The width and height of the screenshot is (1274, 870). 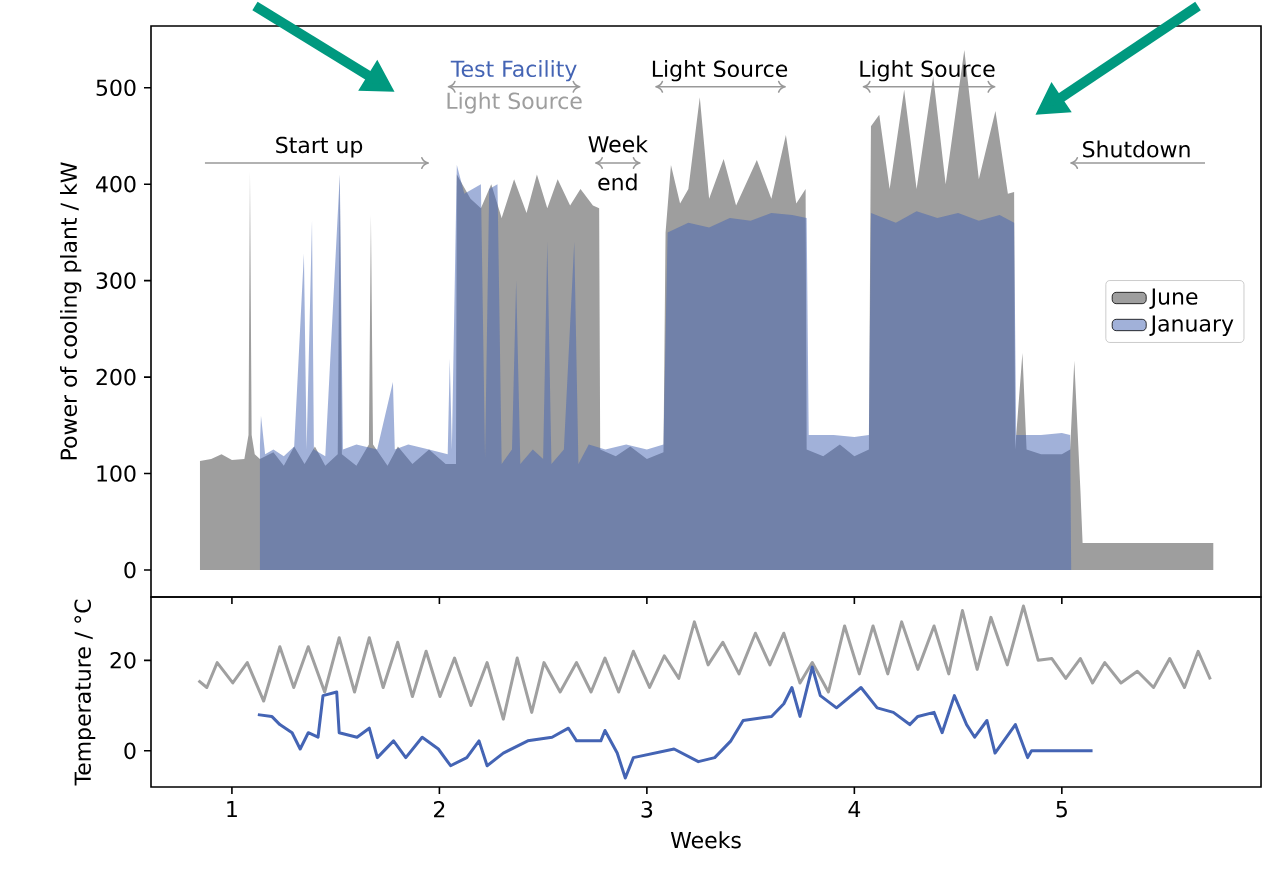 I want to click on y-tick-label: 400, so click(x=116, y=184).